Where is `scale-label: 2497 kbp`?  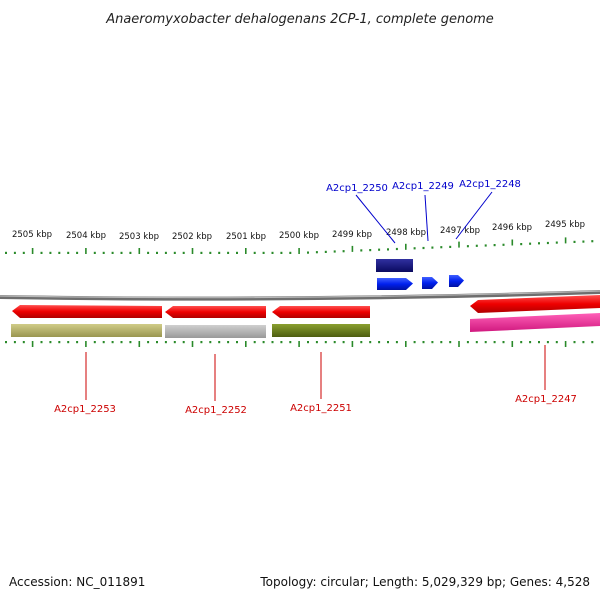
scale-label: 2497 kbp is located at coordinates (460, 231).